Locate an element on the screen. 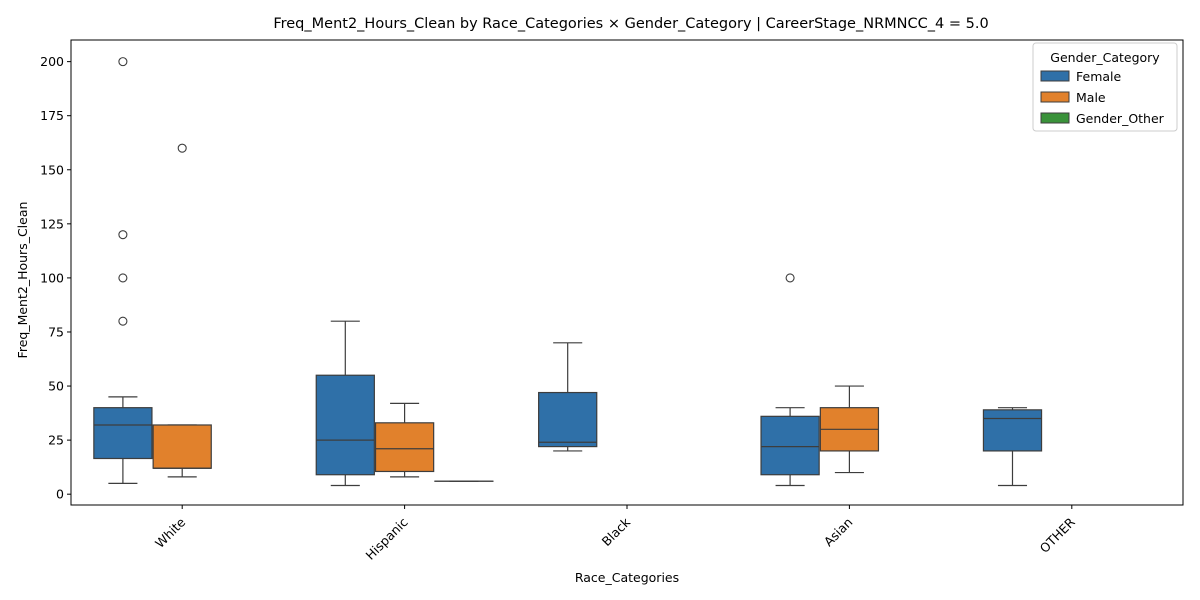 This screenshot has height=600, width=1200. y-tick-label: 100 is located at coordinates (52, 277).